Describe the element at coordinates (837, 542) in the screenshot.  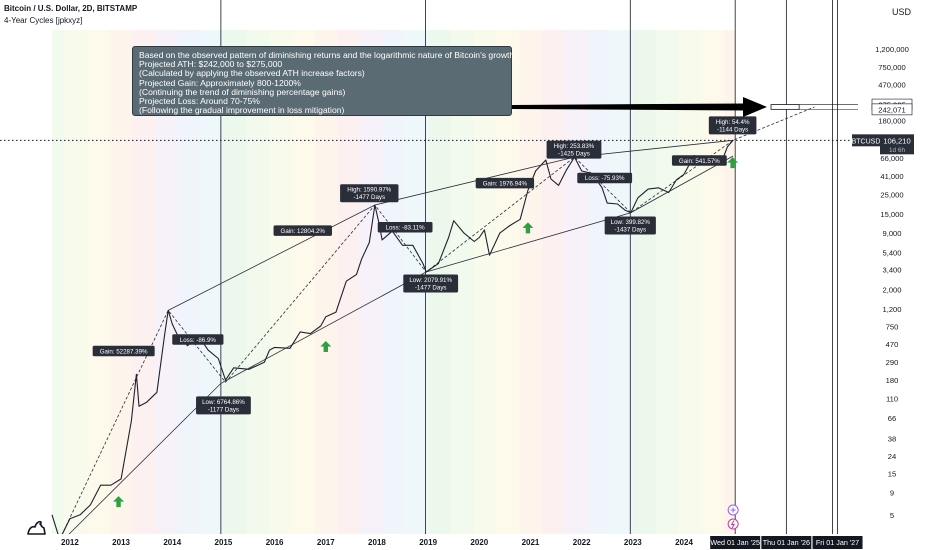
I see `date-badge-label: Fri 01 Jan '27` at that location.